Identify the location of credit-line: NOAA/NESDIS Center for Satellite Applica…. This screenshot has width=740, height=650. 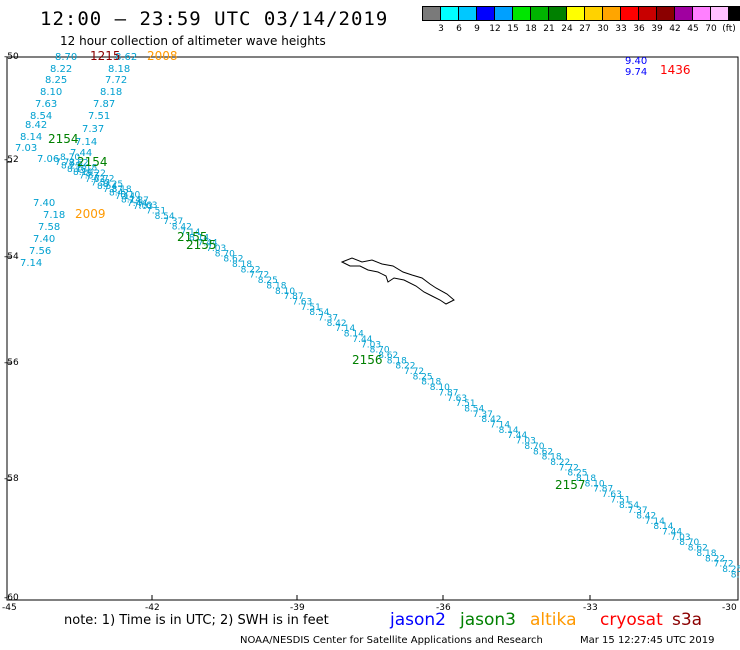
(391, 640).